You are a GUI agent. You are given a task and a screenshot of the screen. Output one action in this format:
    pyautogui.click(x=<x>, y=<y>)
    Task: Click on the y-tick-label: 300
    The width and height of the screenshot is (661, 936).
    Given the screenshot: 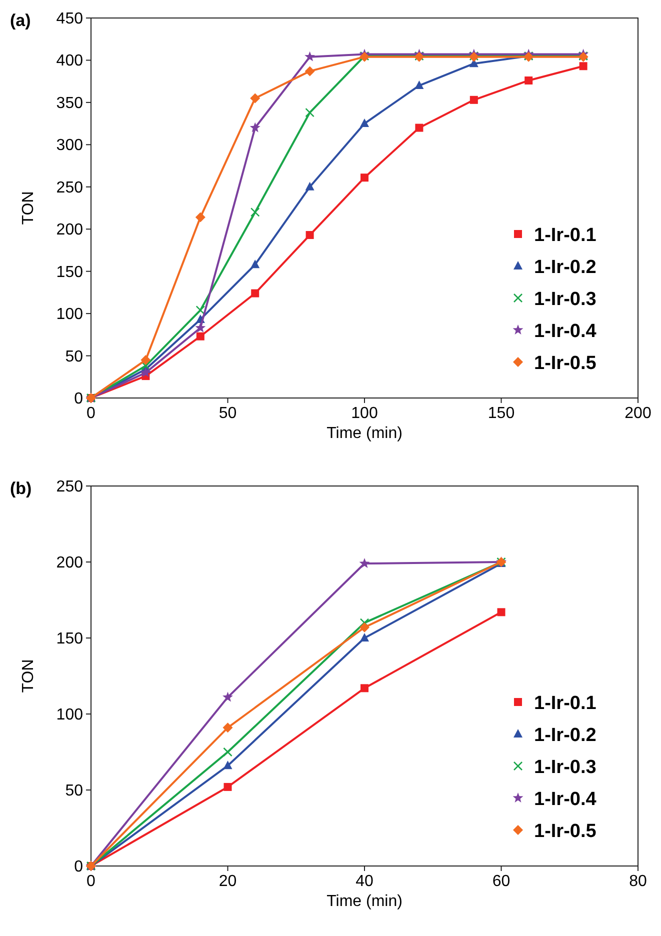 What is the action you would take?
    pyautogui.click(x=70, y=145)
    